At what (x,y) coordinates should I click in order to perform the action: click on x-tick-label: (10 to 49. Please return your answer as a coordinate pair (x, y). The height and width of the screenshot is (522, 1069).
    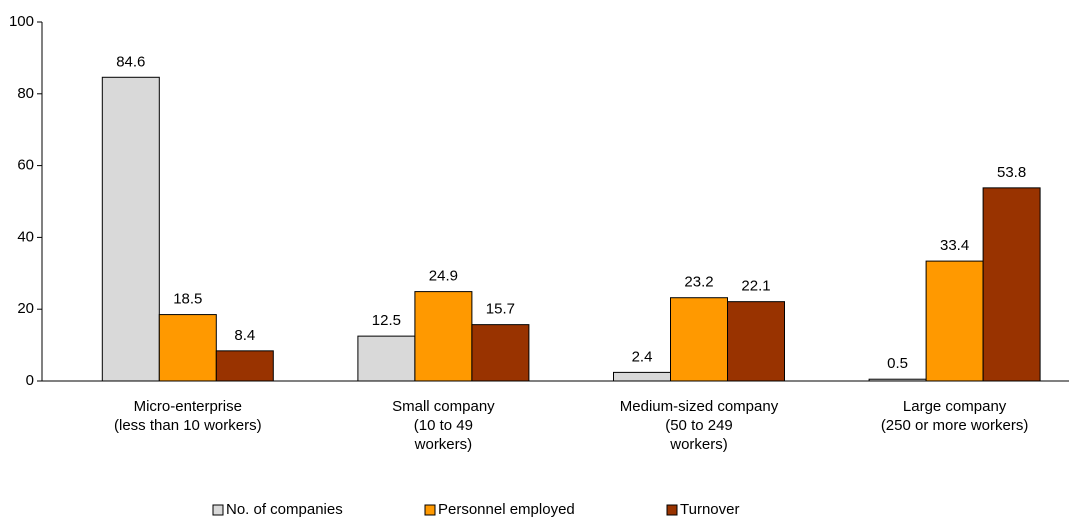
    Looking at the image, I should click on (443, 425).